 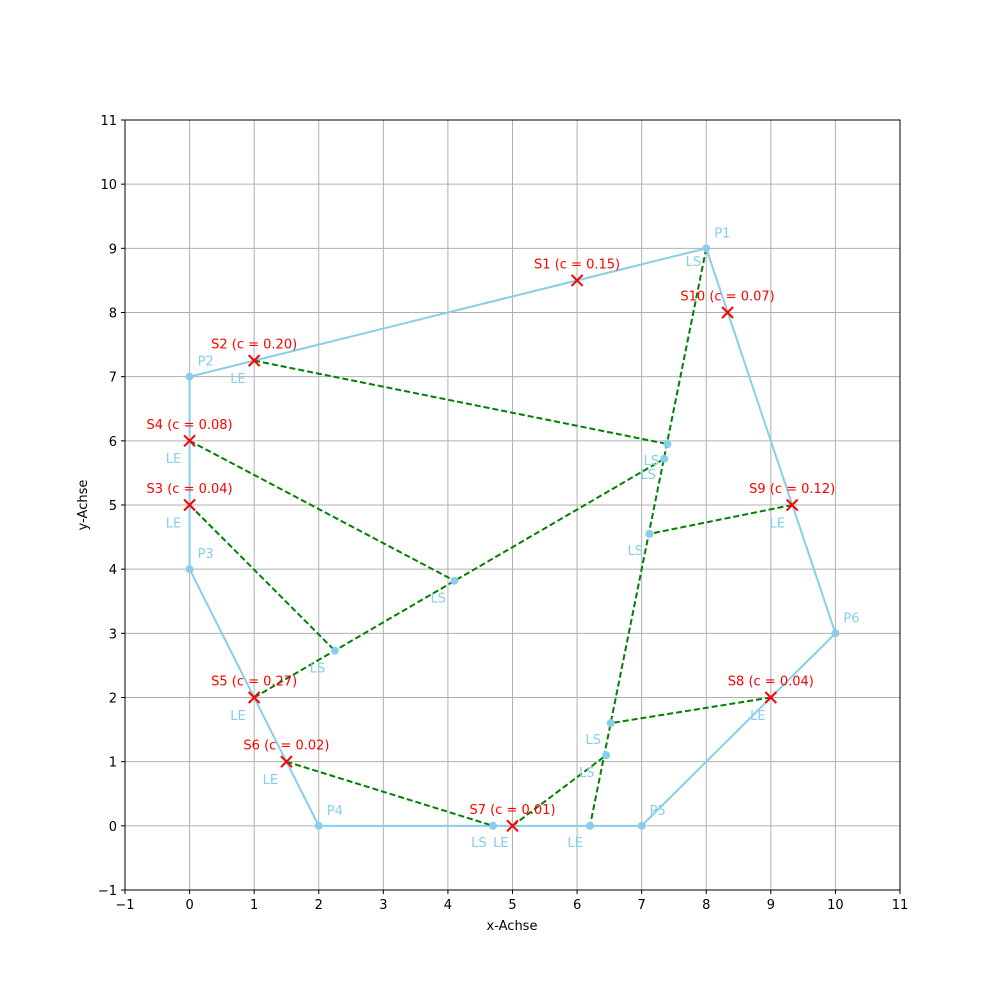 What do you see at coordinates (108, 121) in the screenshot?
I see `y-tick-label: 11` at bounding box center [108, 121].